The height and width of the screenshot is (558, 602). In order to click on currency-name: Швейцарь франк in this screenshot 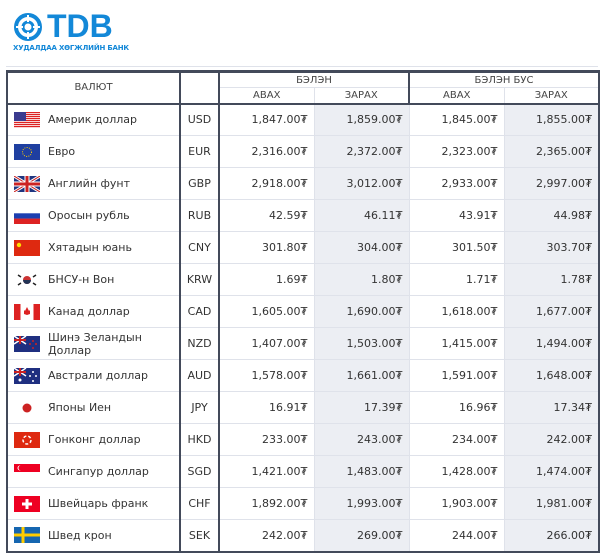, I will do `click(98, 503)`.